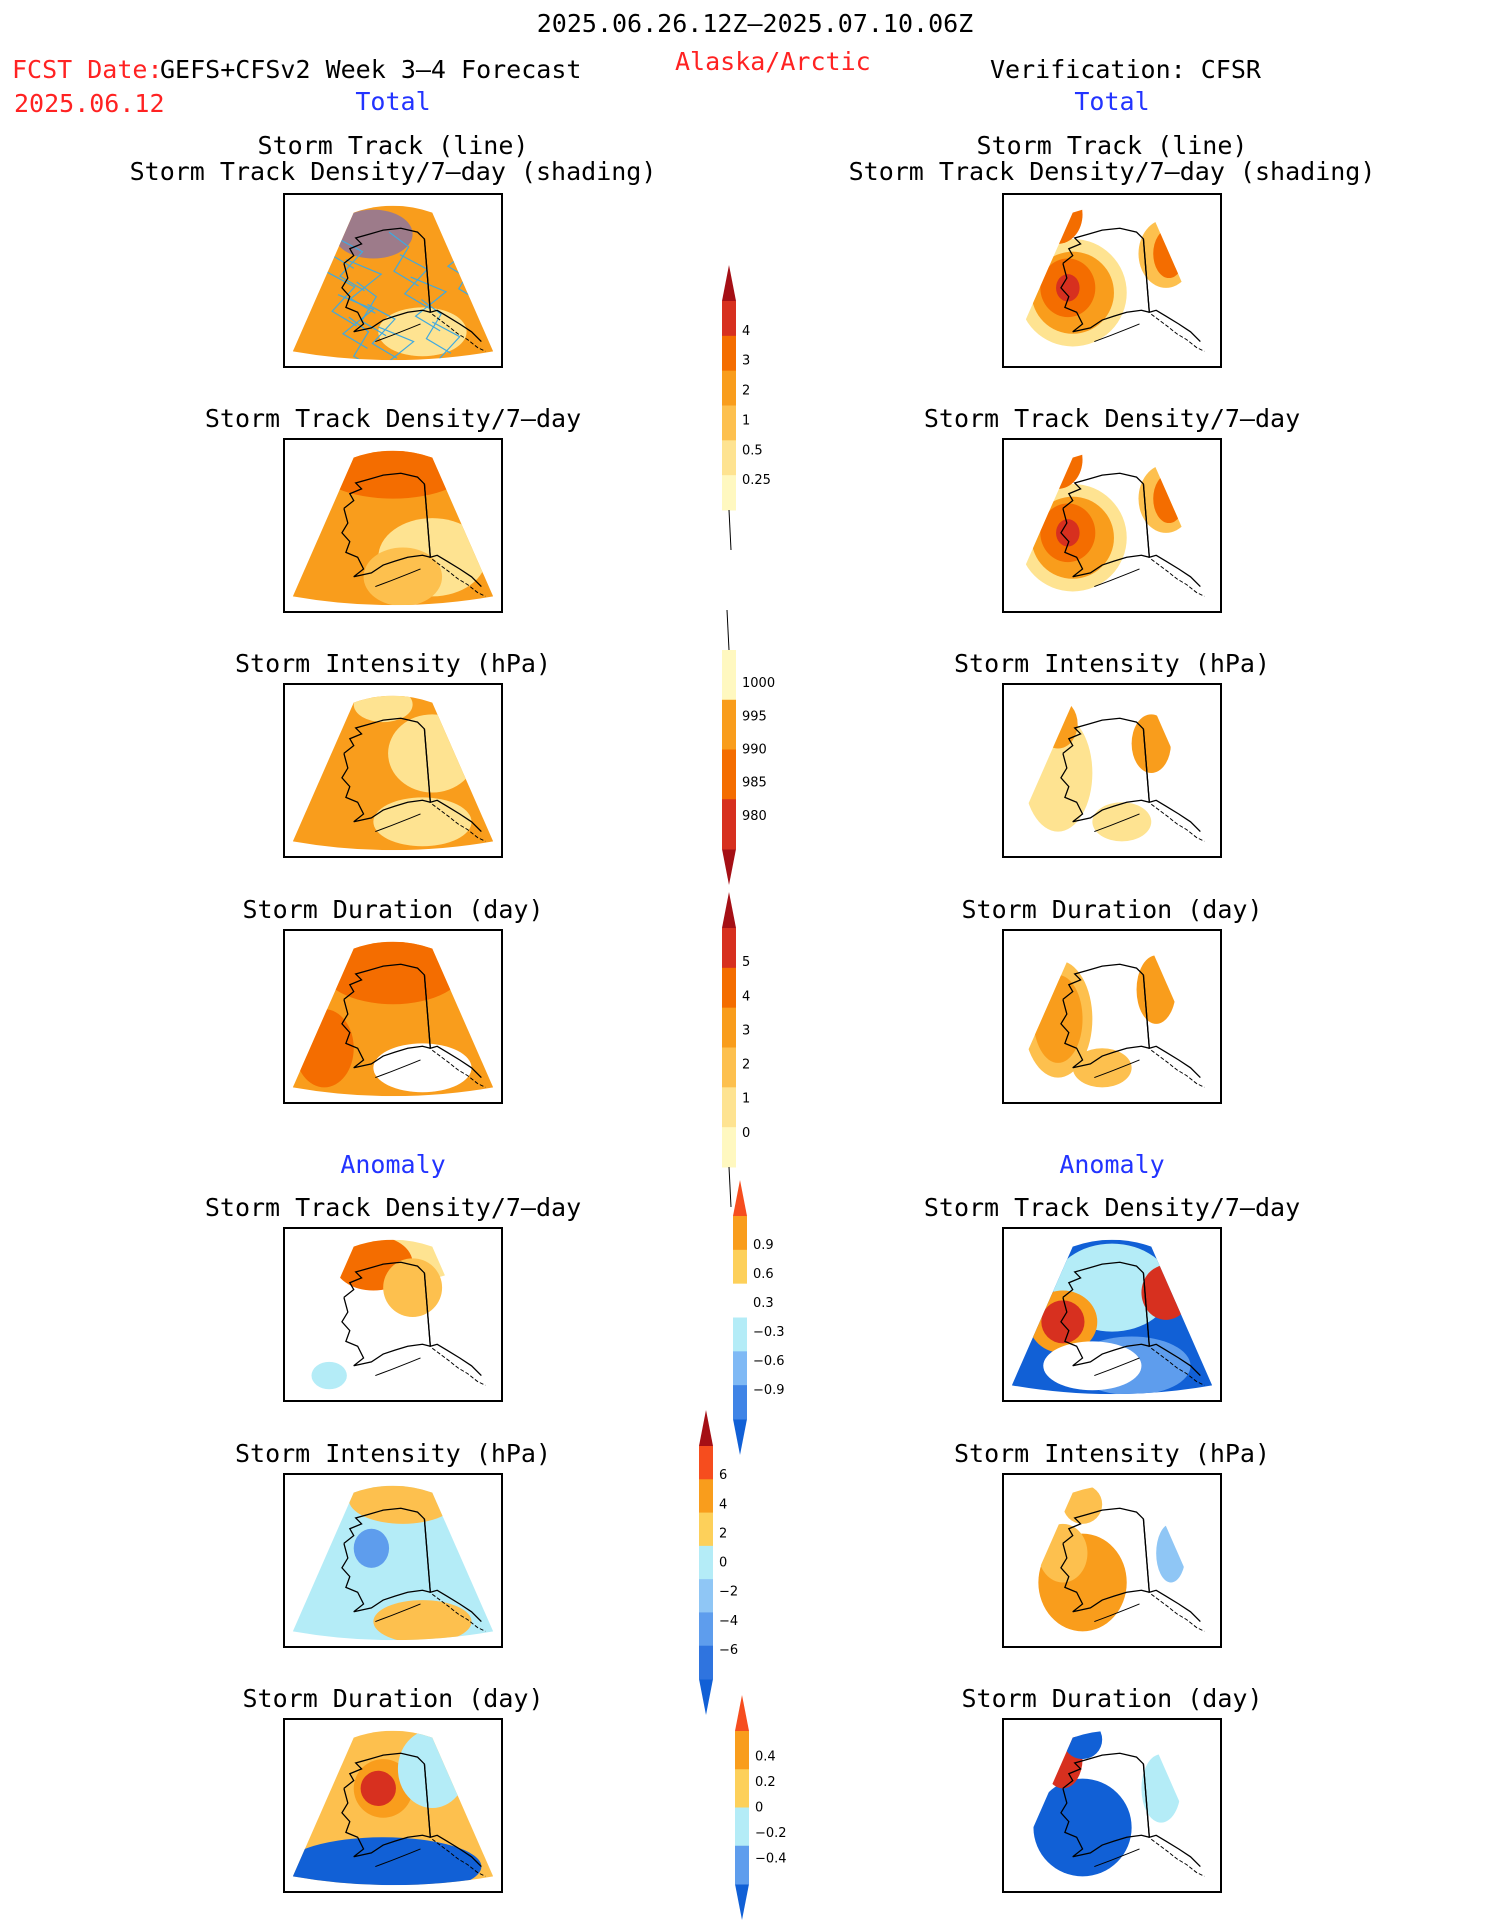 This screenshot has height=1925, width=1487. I want to click on map-intensity-anomaly-verification, so click(1112, 1560).